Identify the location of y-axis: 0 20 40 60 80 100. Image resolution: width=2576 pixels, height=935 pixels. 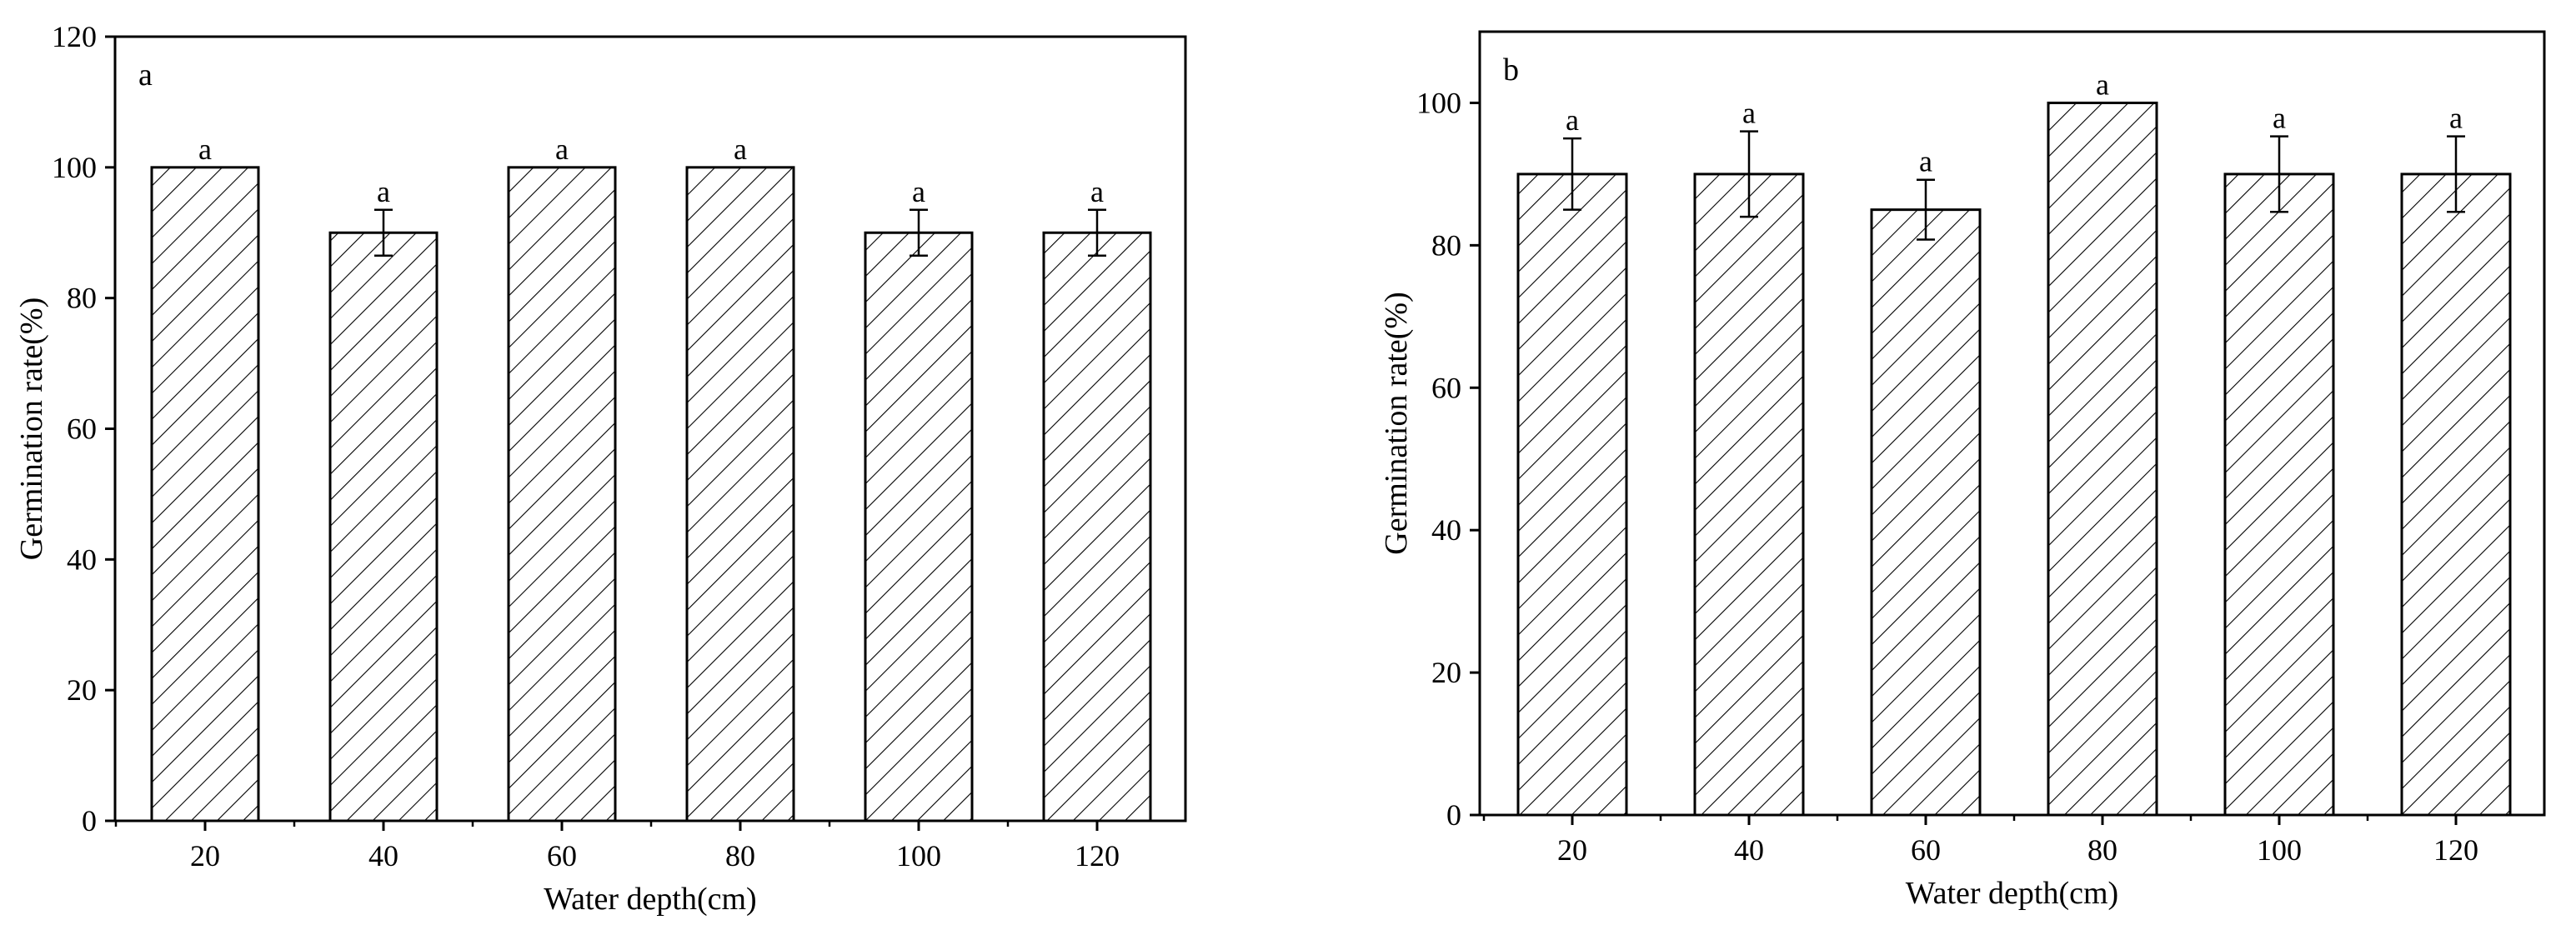
(1448, 459).